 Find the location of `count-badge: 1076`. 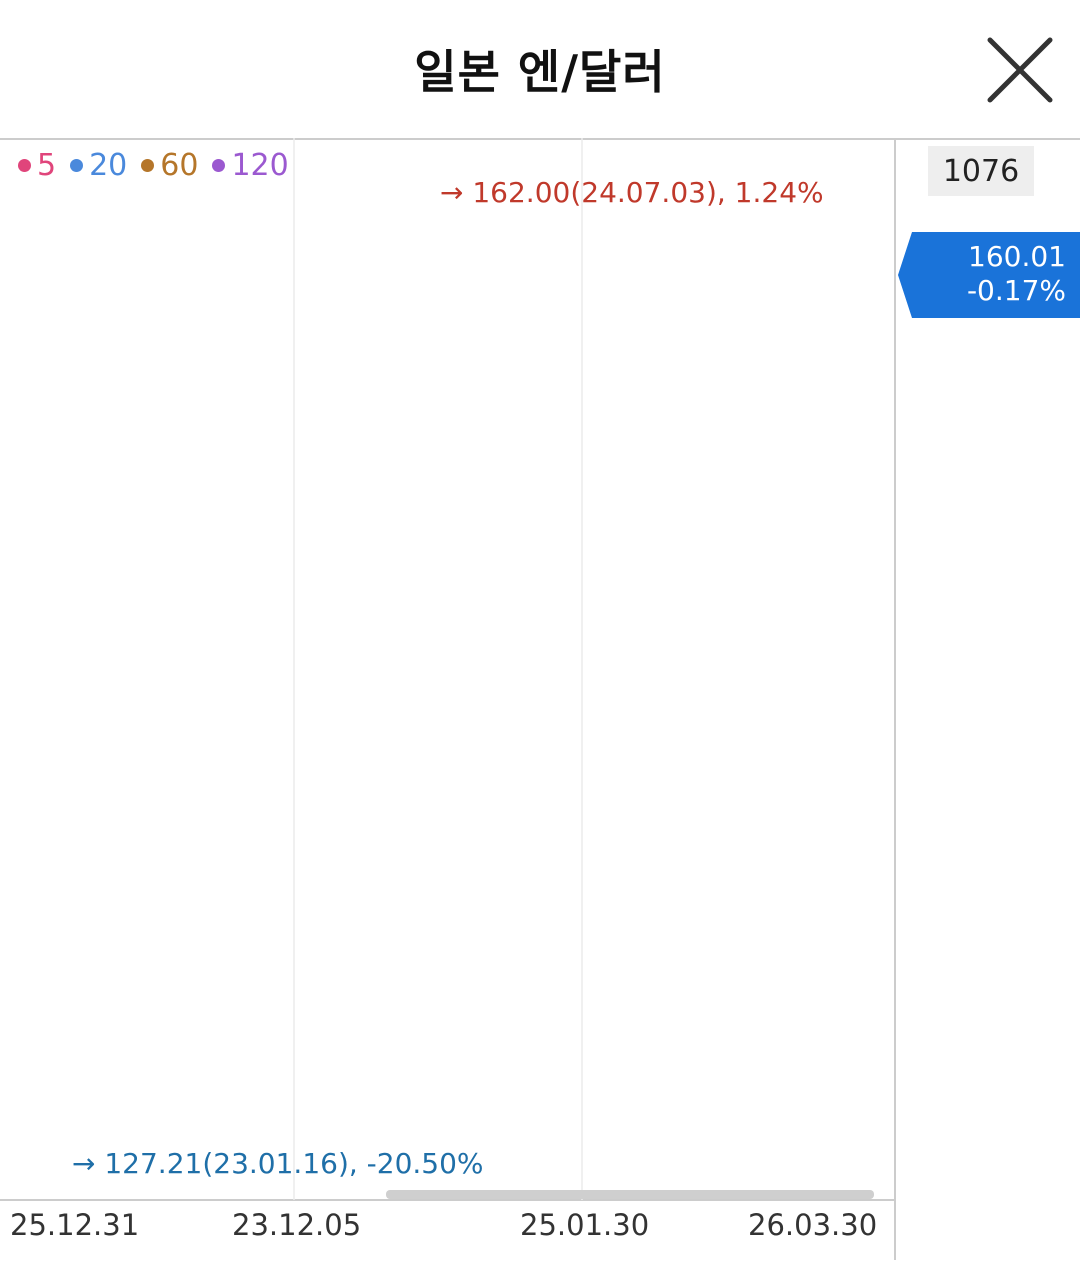

count-badge: 1076 is located at coordinates (981, 171).